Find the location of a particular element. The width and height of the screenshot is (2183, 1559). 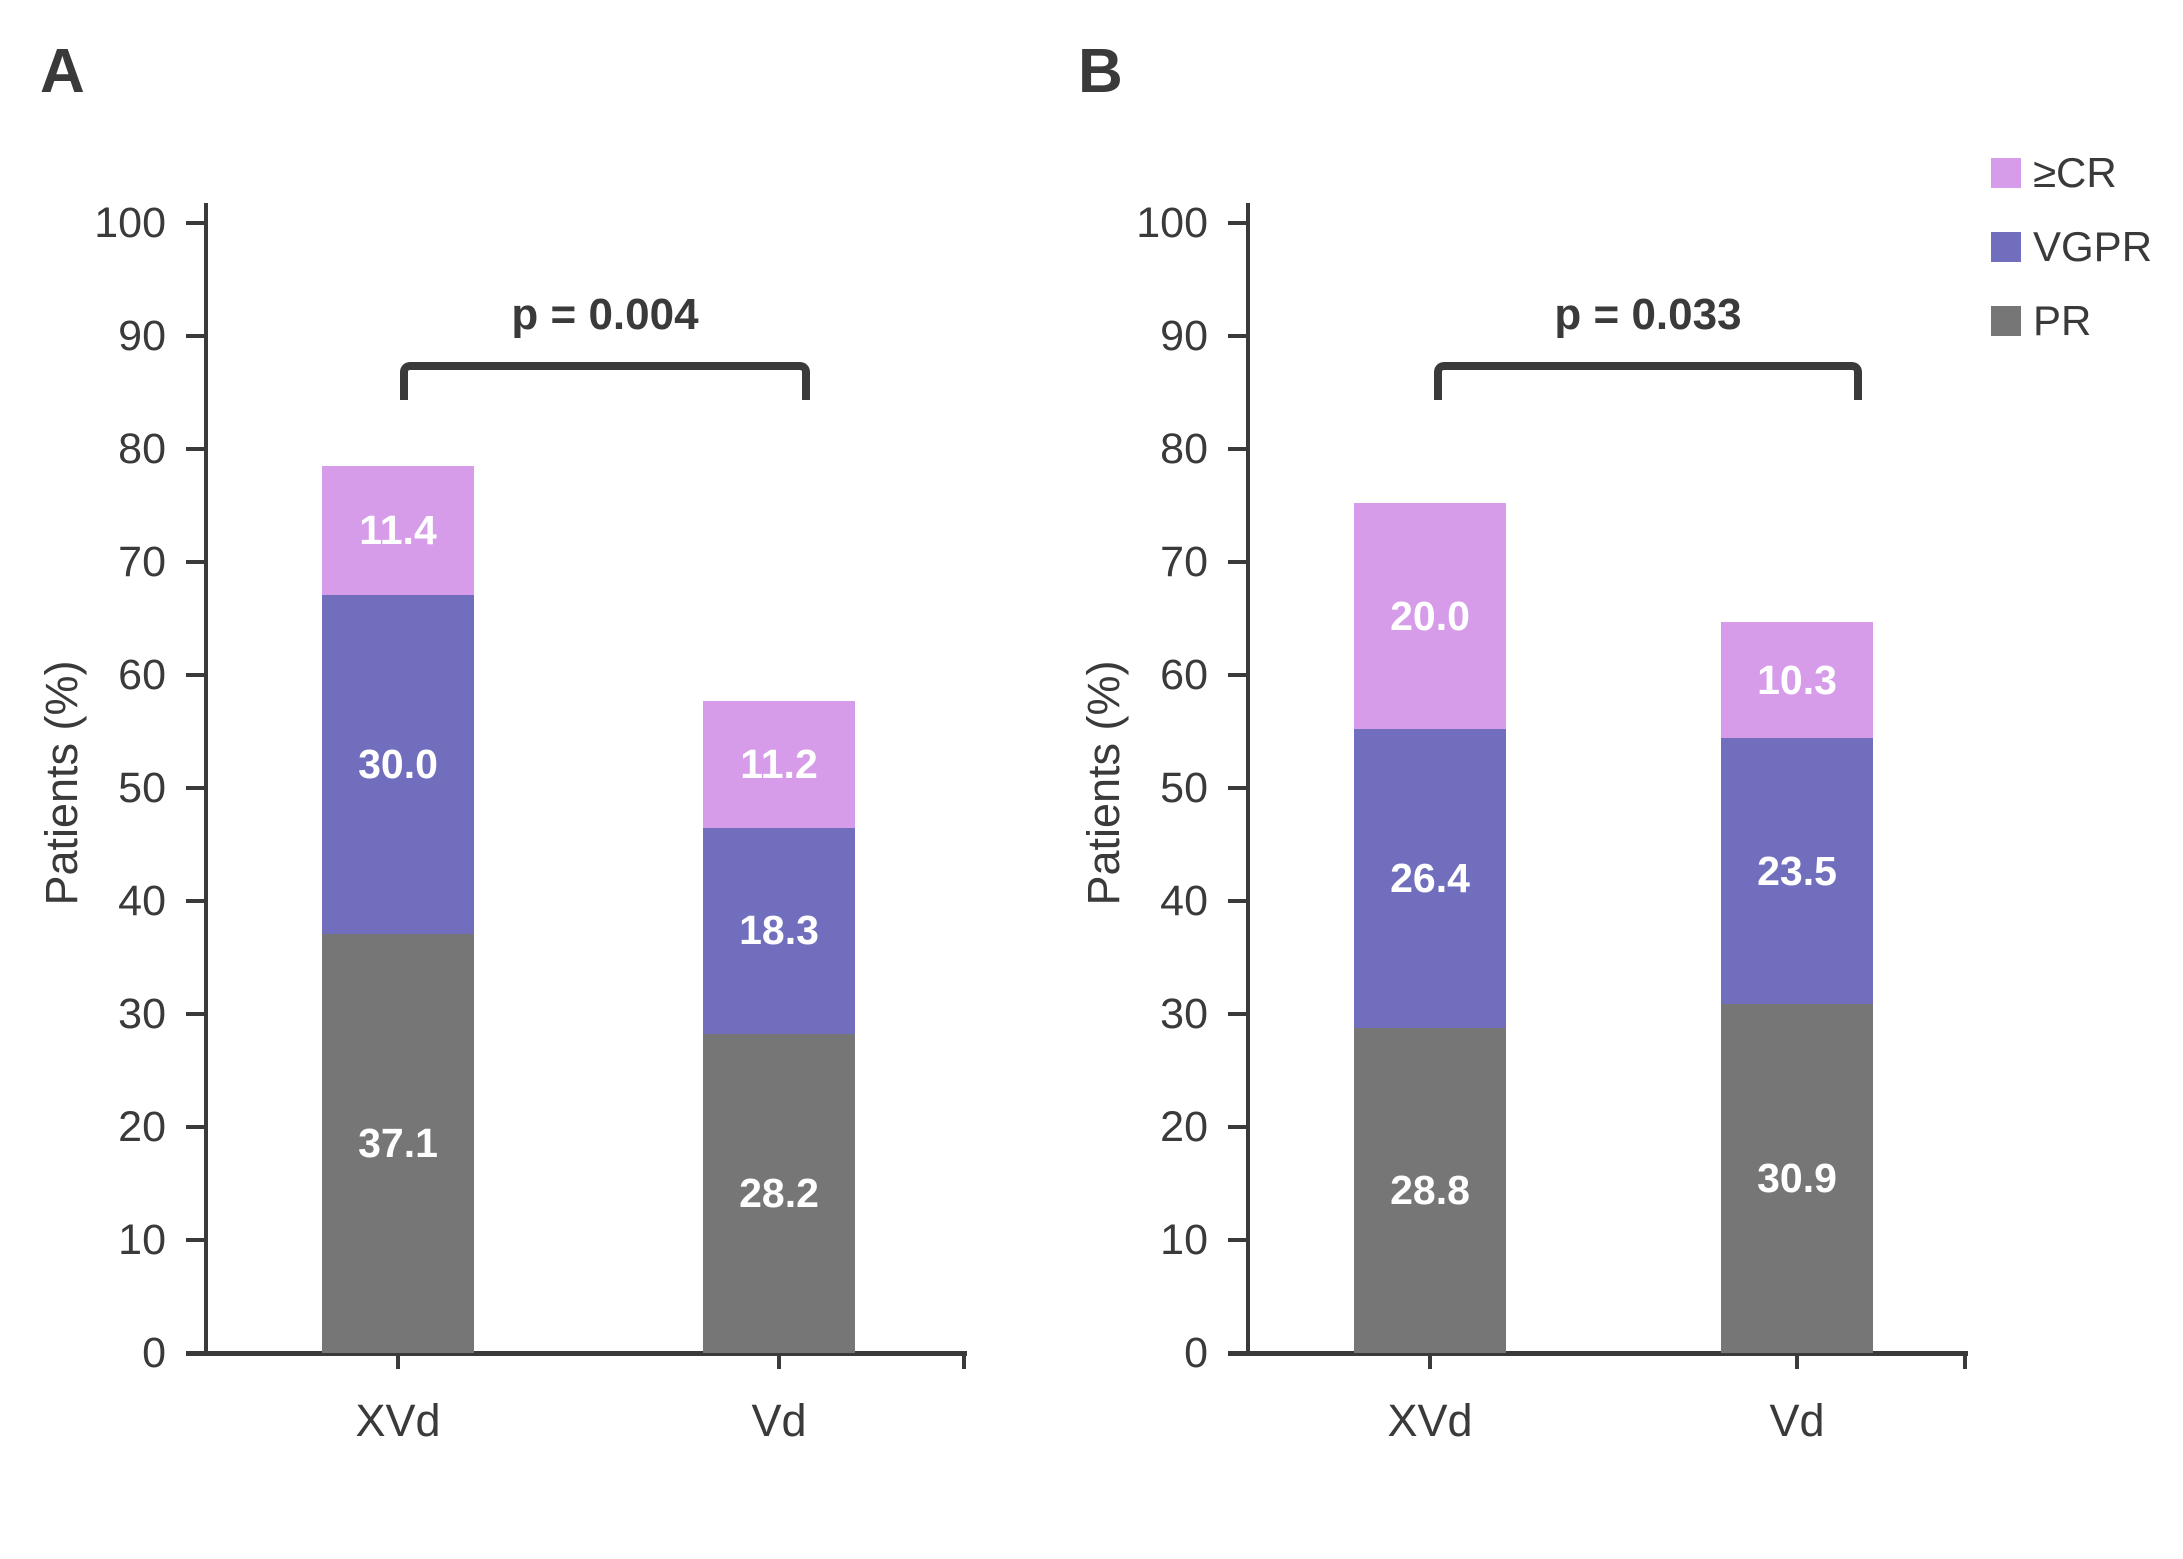

bar-segment-cr-vd: 11.2 is located at coordinates (779, 764).